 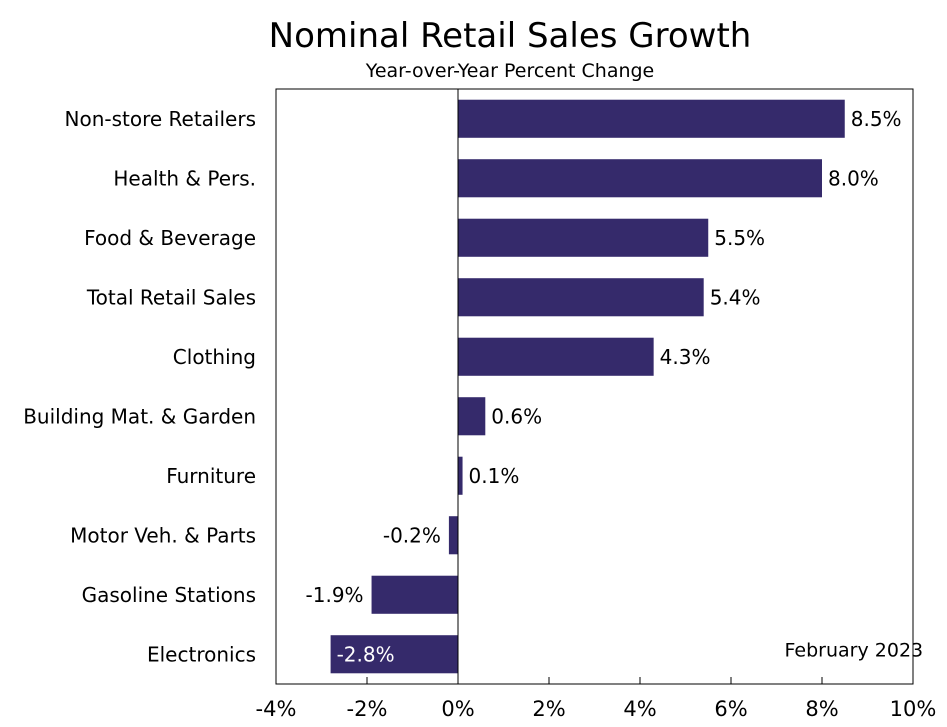 What do you see at coordinates (139, 416) in the screenshot?
I see `category-label: Building Mat. & Garden` at bounding box center [139, 416].